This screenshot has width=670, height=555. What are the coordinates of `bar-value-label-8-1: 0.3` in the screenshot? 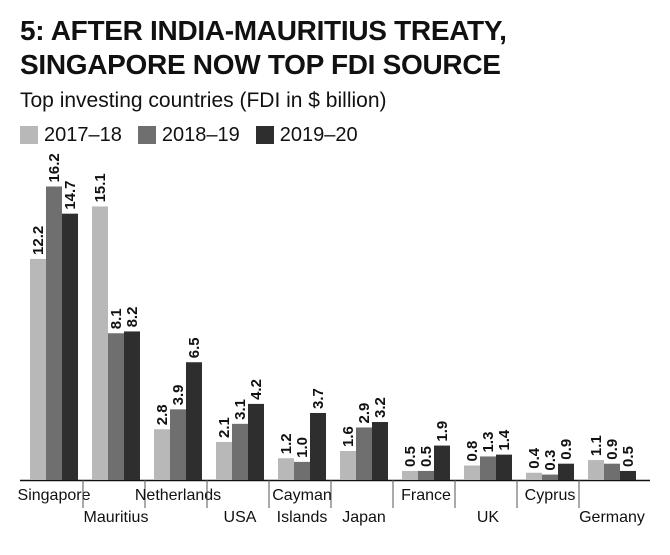 It's located at (550, 460).